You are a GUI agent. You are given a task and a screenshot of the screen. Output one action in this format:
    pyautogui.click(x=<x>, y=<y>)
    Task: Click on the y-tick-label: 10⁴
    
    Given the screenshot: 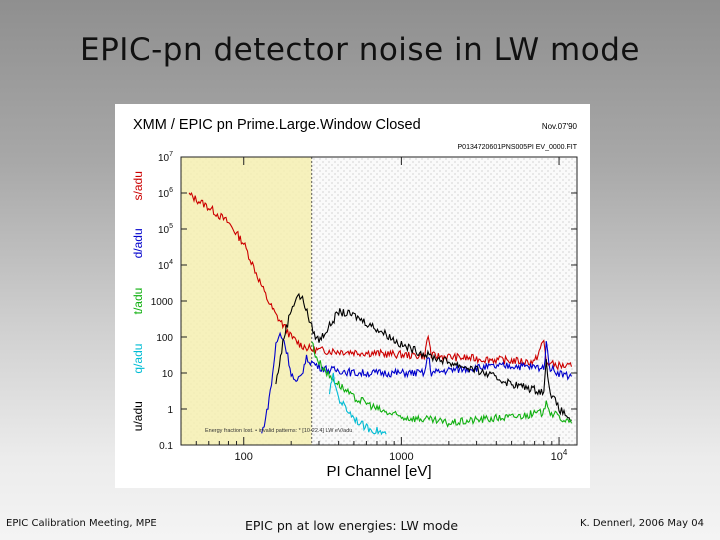 What is the action you would take?
    pyautogui.click(x=165, y=265)
    